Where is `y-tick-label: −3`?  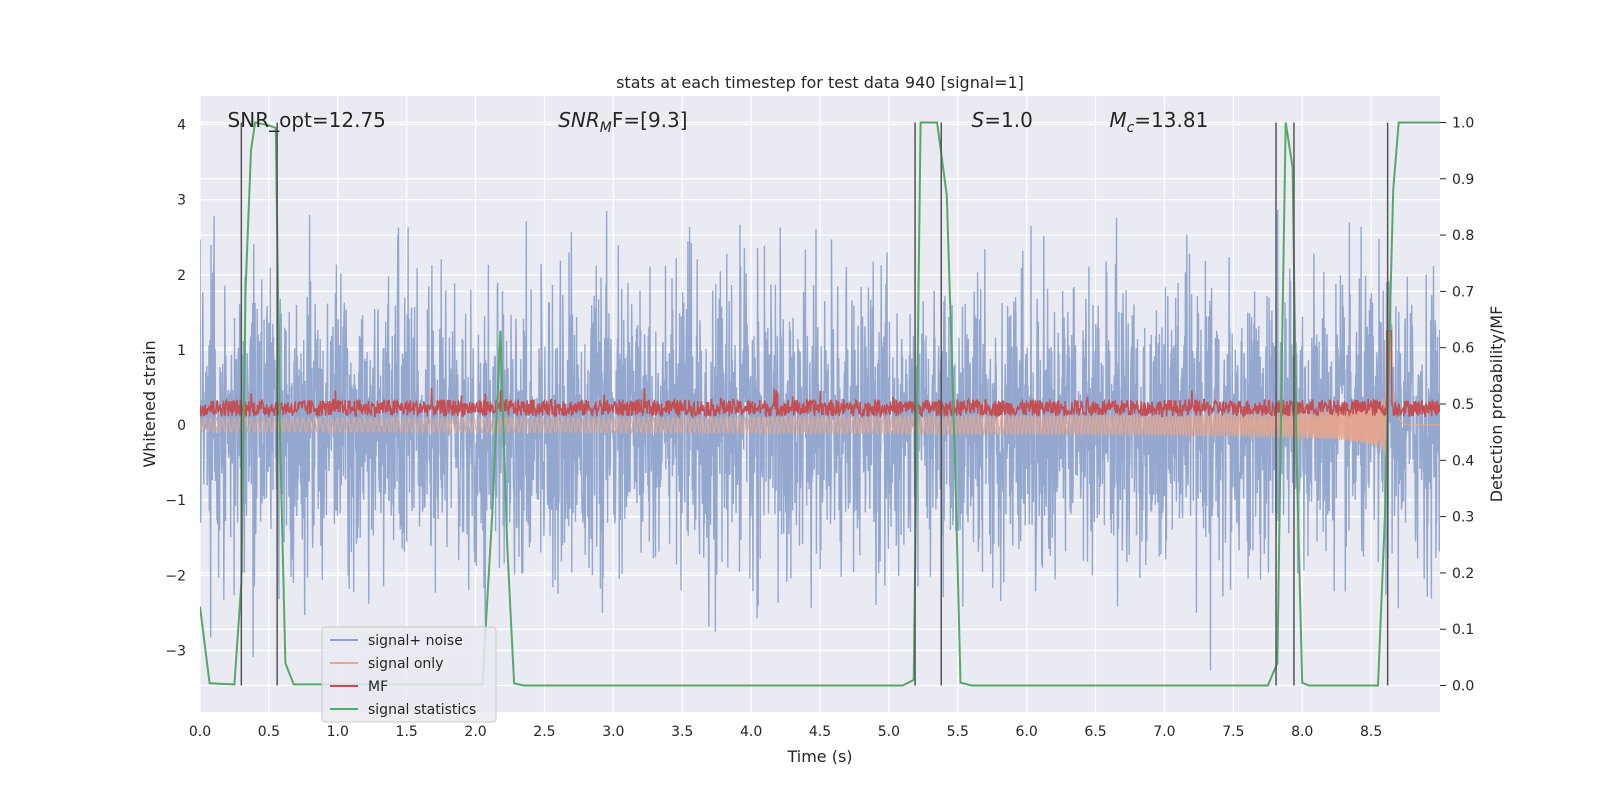
y-tick-label: −3 is located at coordinates (175, 651).